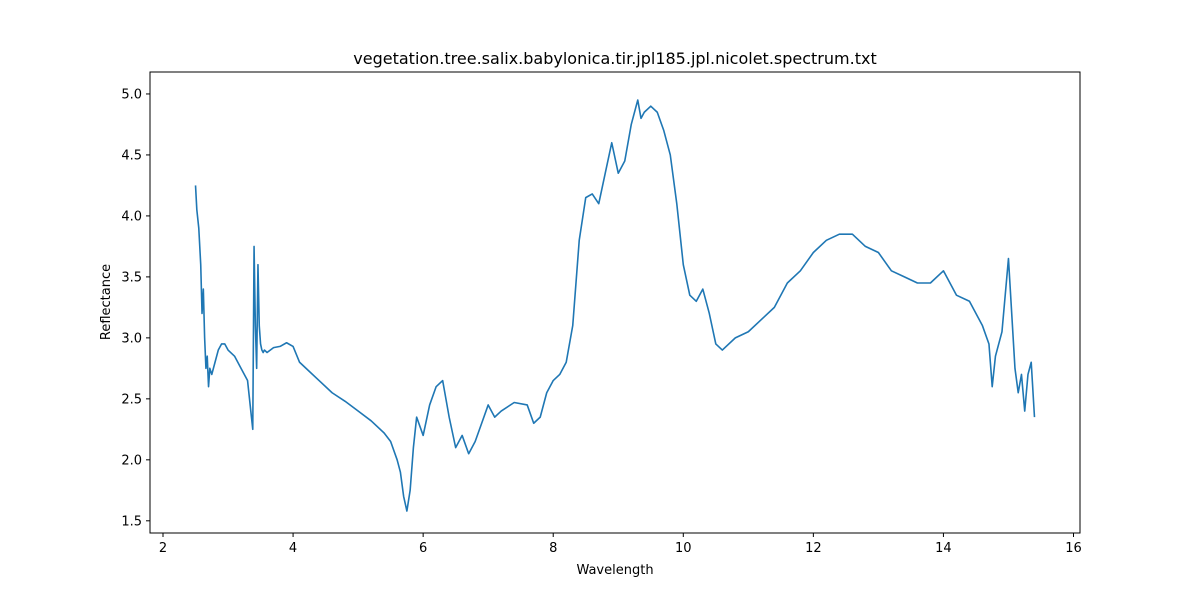 This screenshot has width=1200, height=600. I want to click on x-tick-label: 12, so click(813, 548).